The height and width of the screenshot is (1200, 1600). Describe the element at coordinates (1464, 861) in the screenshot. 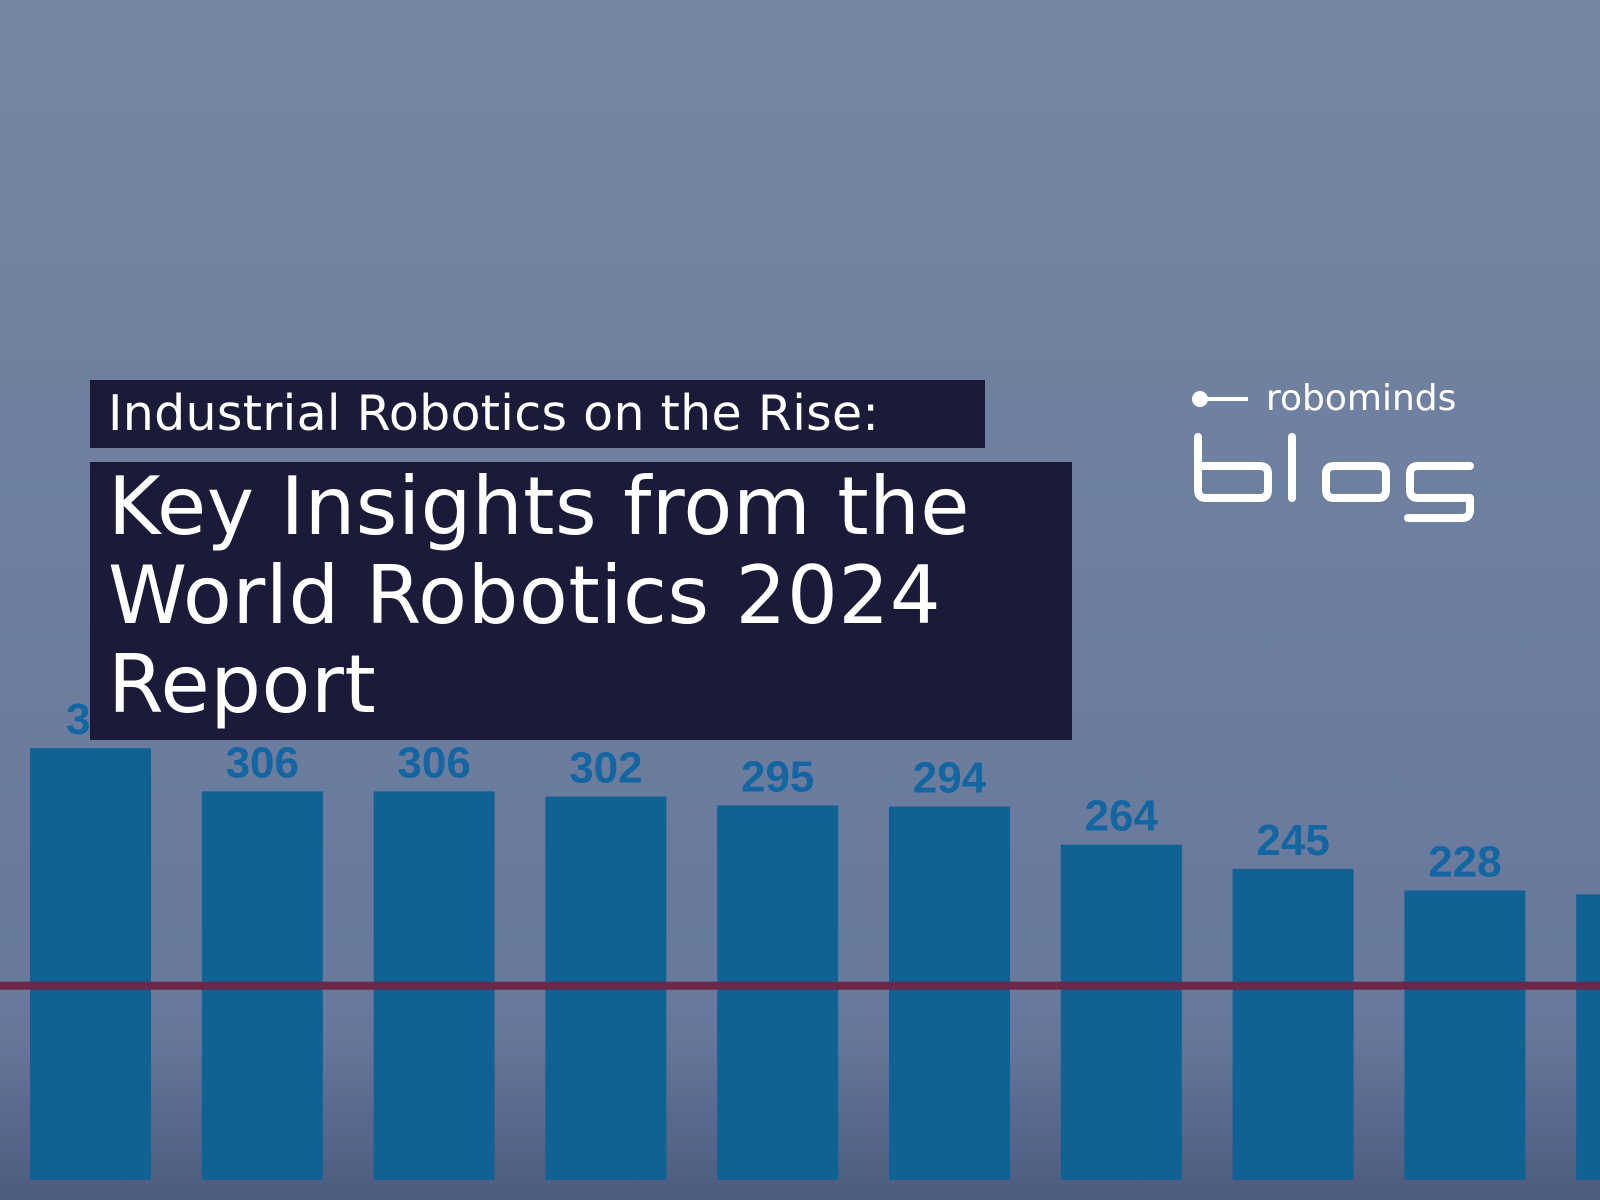

I see `bar-value-label-9: 228` at that location.